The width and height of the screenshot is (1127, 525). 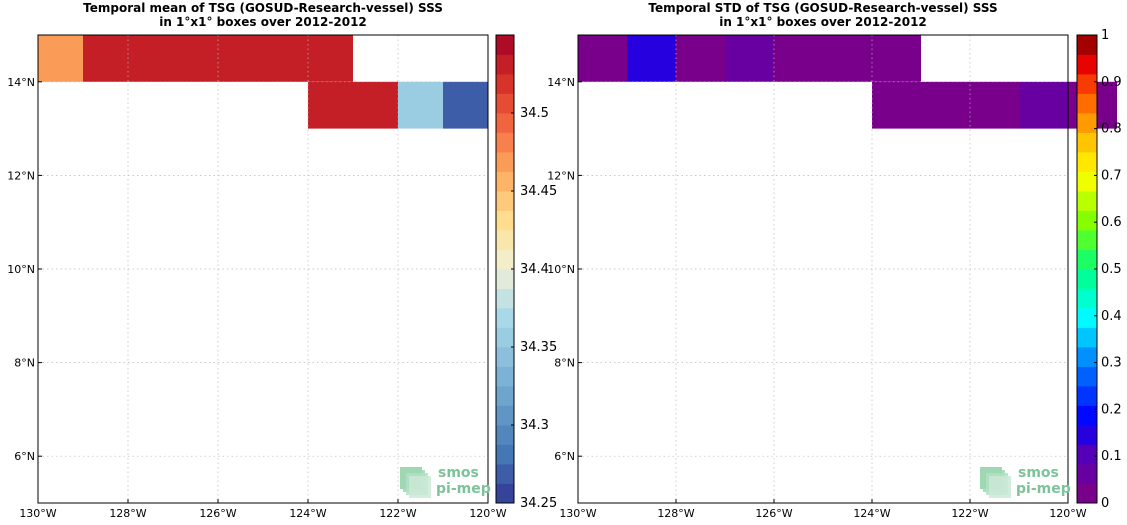 I want to click on x-tick-label: 122°W, so click(x=969, y=513).